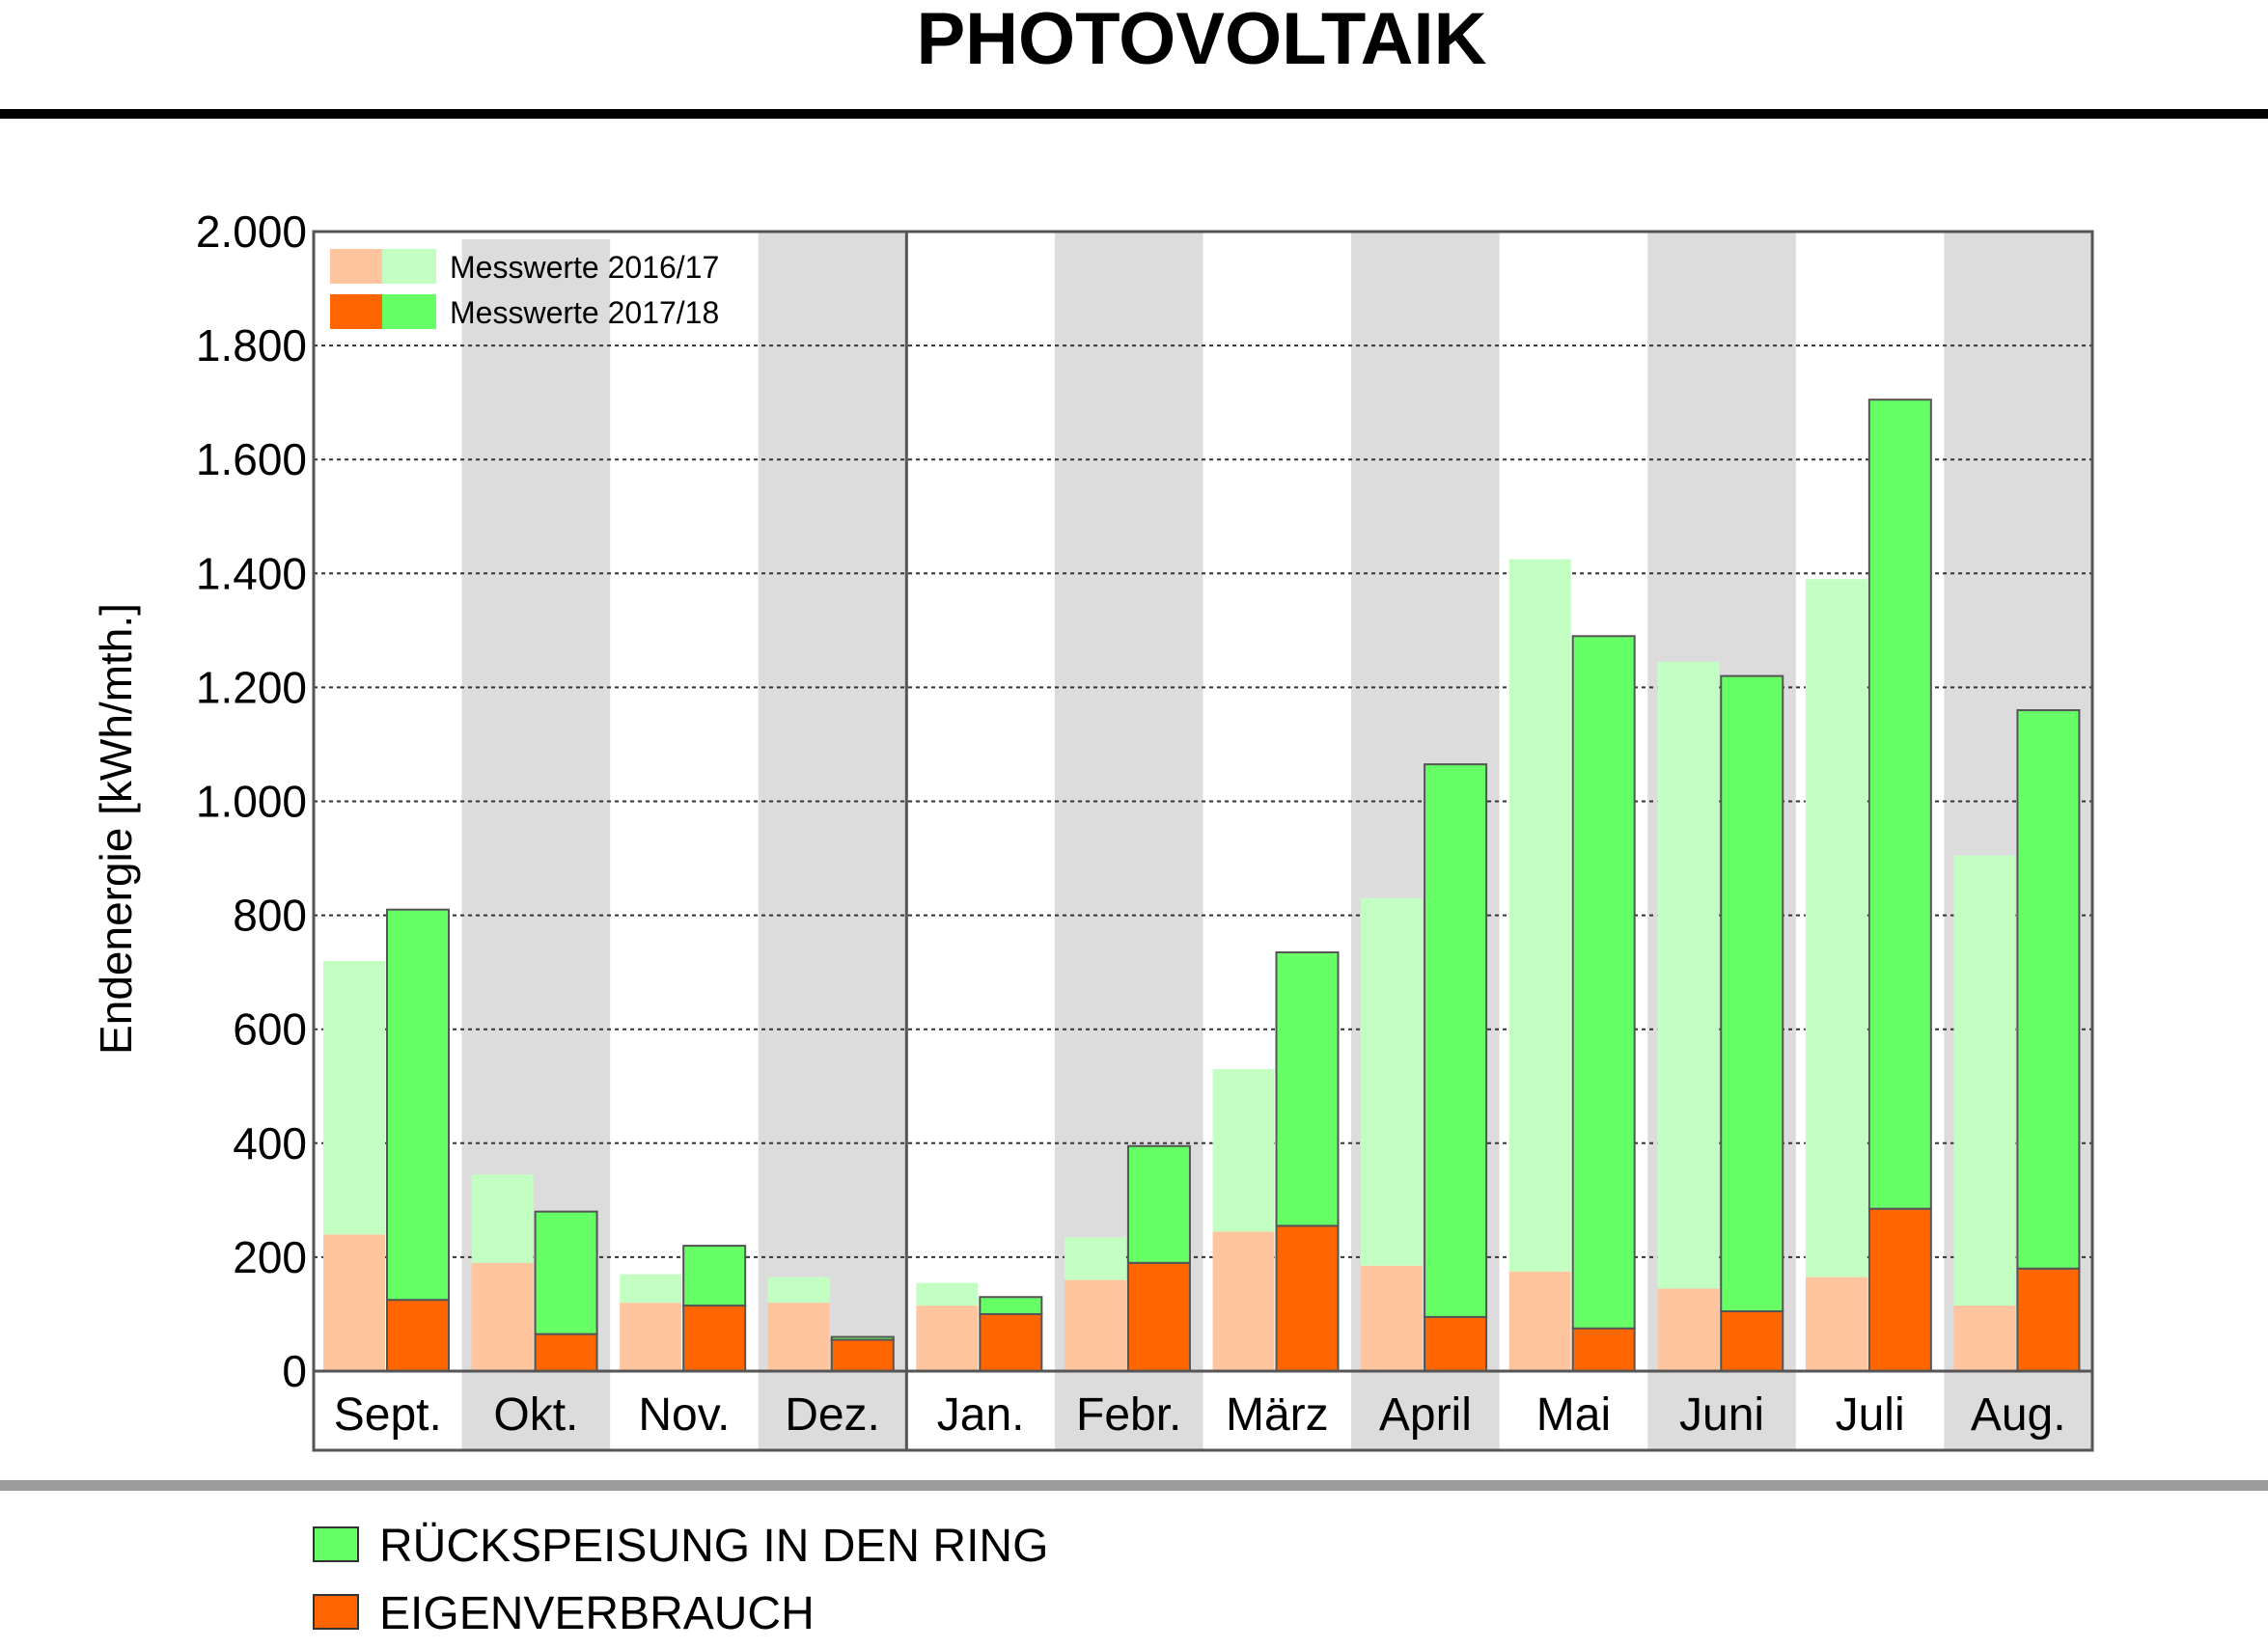  What do you see at coordinates (584, 268) in the screenshot?
I see `inner-legend-label-1: Messwerte 2016/17` at bounding box center [584, 268].